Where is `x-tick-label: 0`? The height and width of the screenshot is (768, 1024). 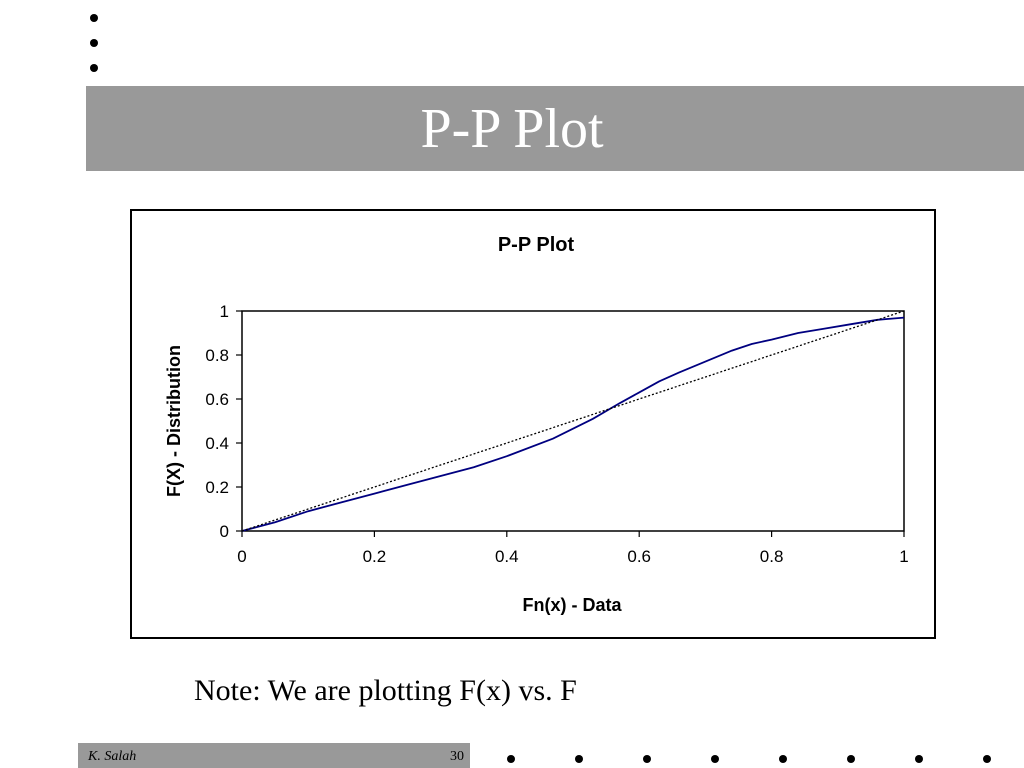 x-tick-label: 0 is located at coordinates (241, 556).